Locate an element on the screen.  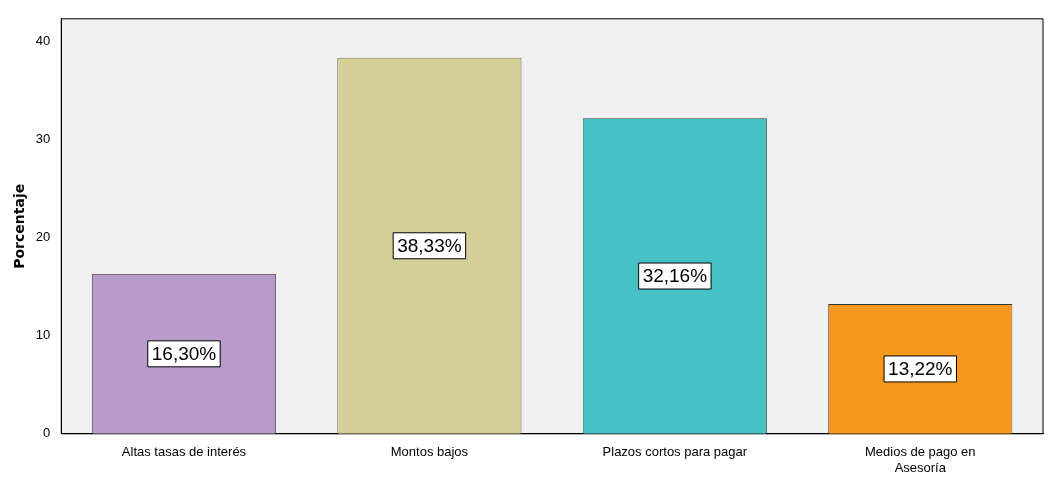
y-tick-label: 20 is located at coordinates (43, 237).